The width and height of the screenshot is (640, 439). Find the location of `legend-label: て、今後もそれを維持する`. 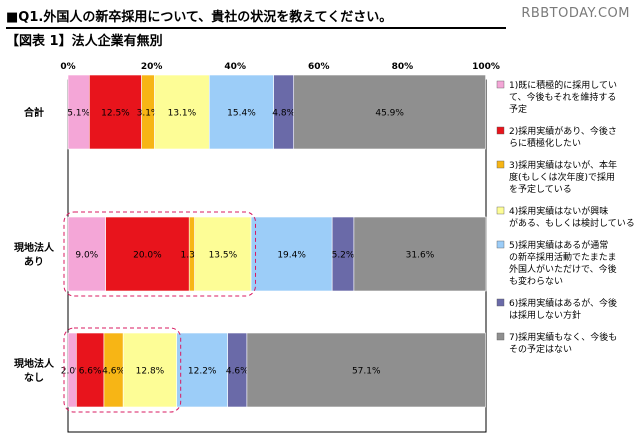

legend-label: て、今後もそれを維持する is located at coordinates (562, 97).